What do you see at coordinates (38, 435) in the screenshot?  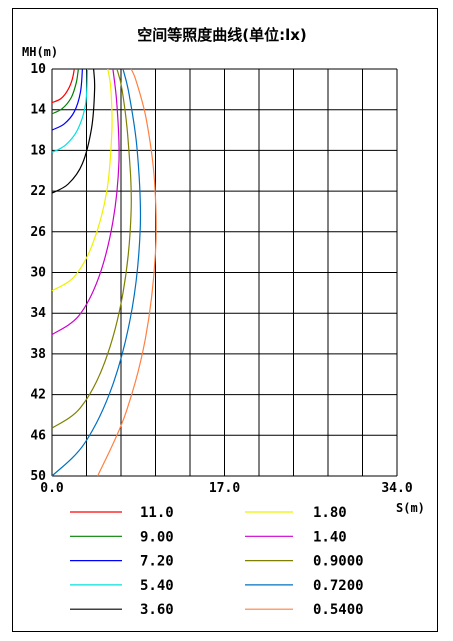 I see `y-tick-label: 46` at bounding box center [38, 435].